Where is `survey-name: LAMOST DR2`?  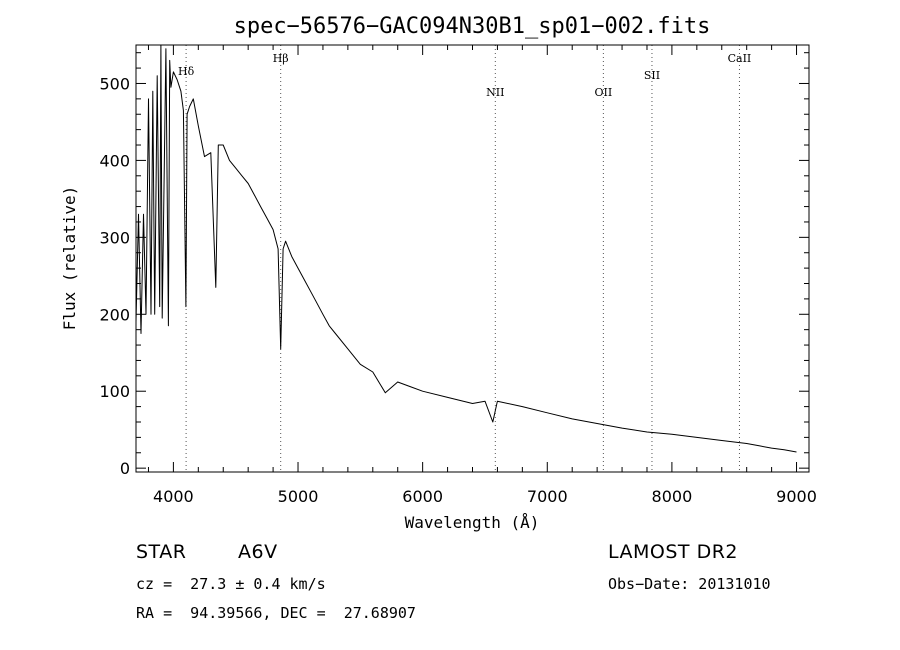 survey-name: LAMOST DR2 is located at coordinates (673, 552).